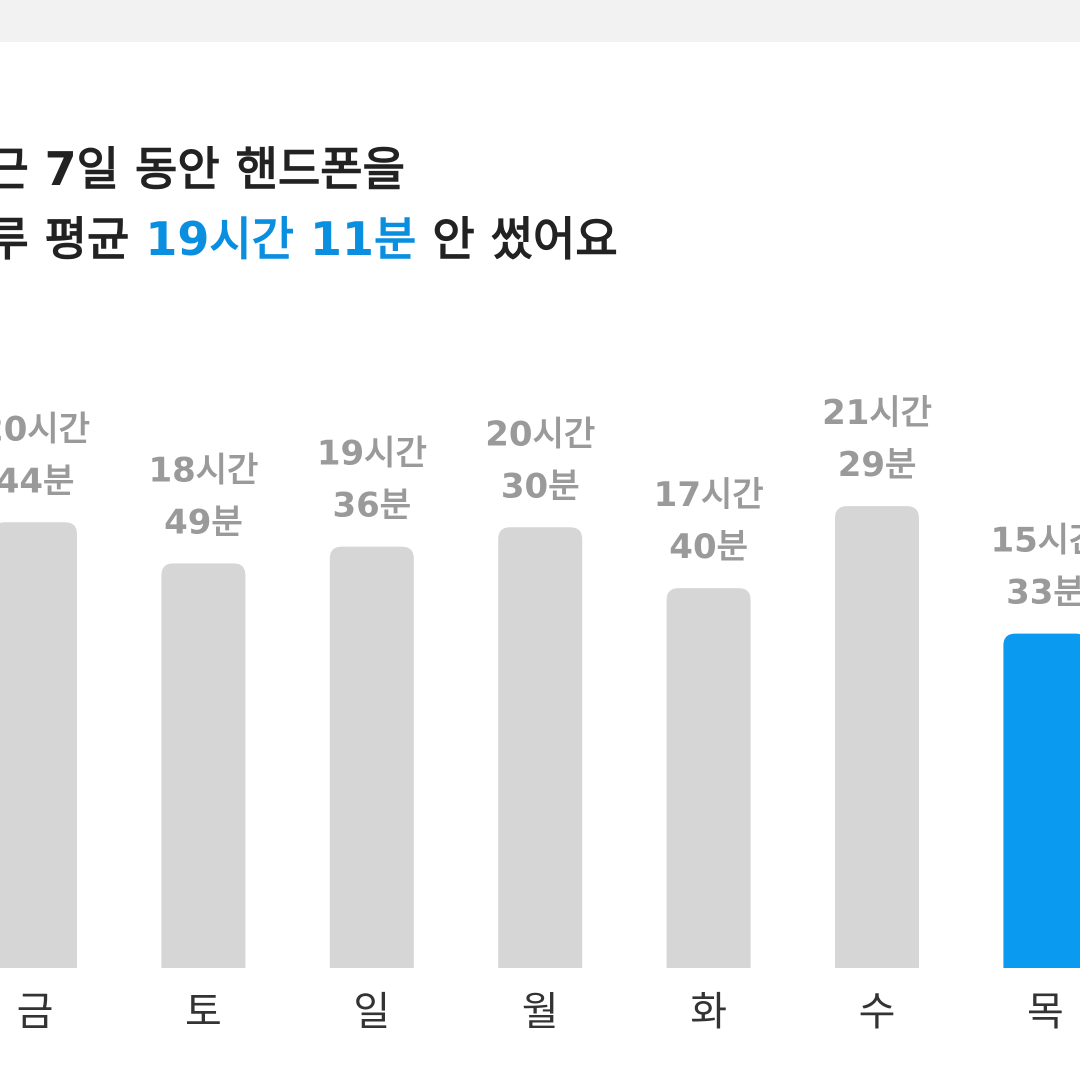 The image size is (1080, 1080). What do you see at coordinates (45, 455) in the screenshot?
I see `value-label: 20시간 44분` at bounding box center [45, 455].